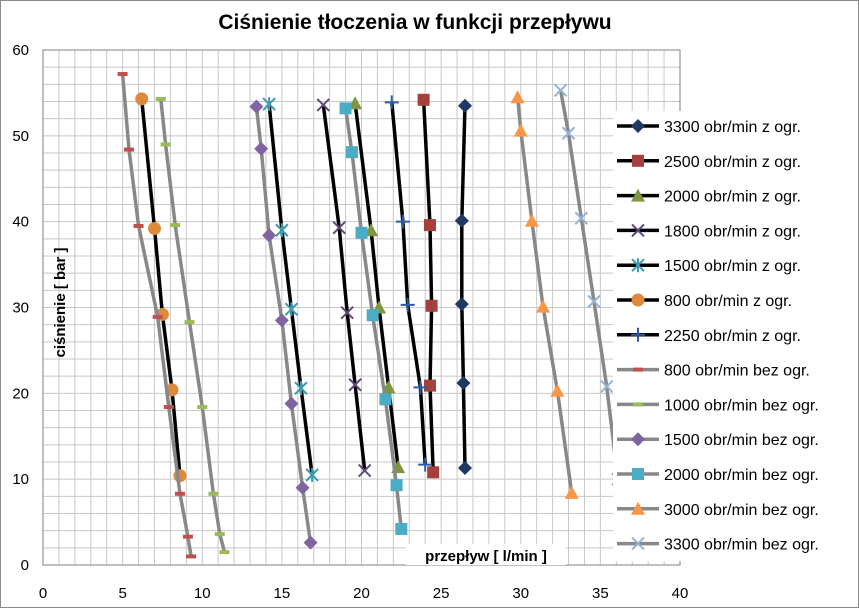 The image size is (859, 608). I want to click on legend-label: 2000 obr/min bez ogr., so click(741, 475).